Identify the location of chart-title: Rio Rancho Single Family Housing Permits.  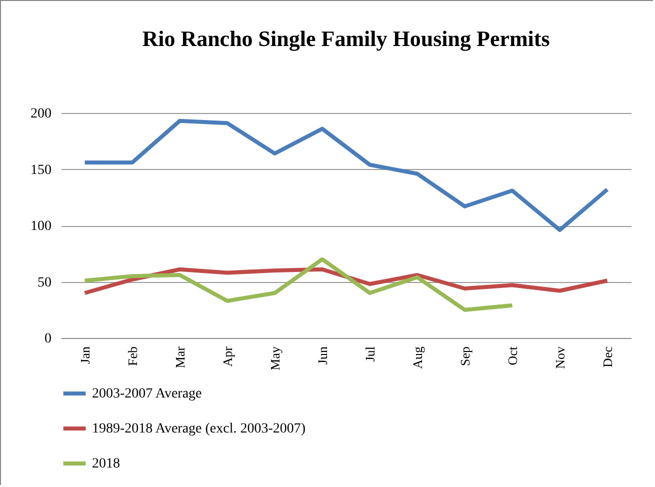
(346, 38).